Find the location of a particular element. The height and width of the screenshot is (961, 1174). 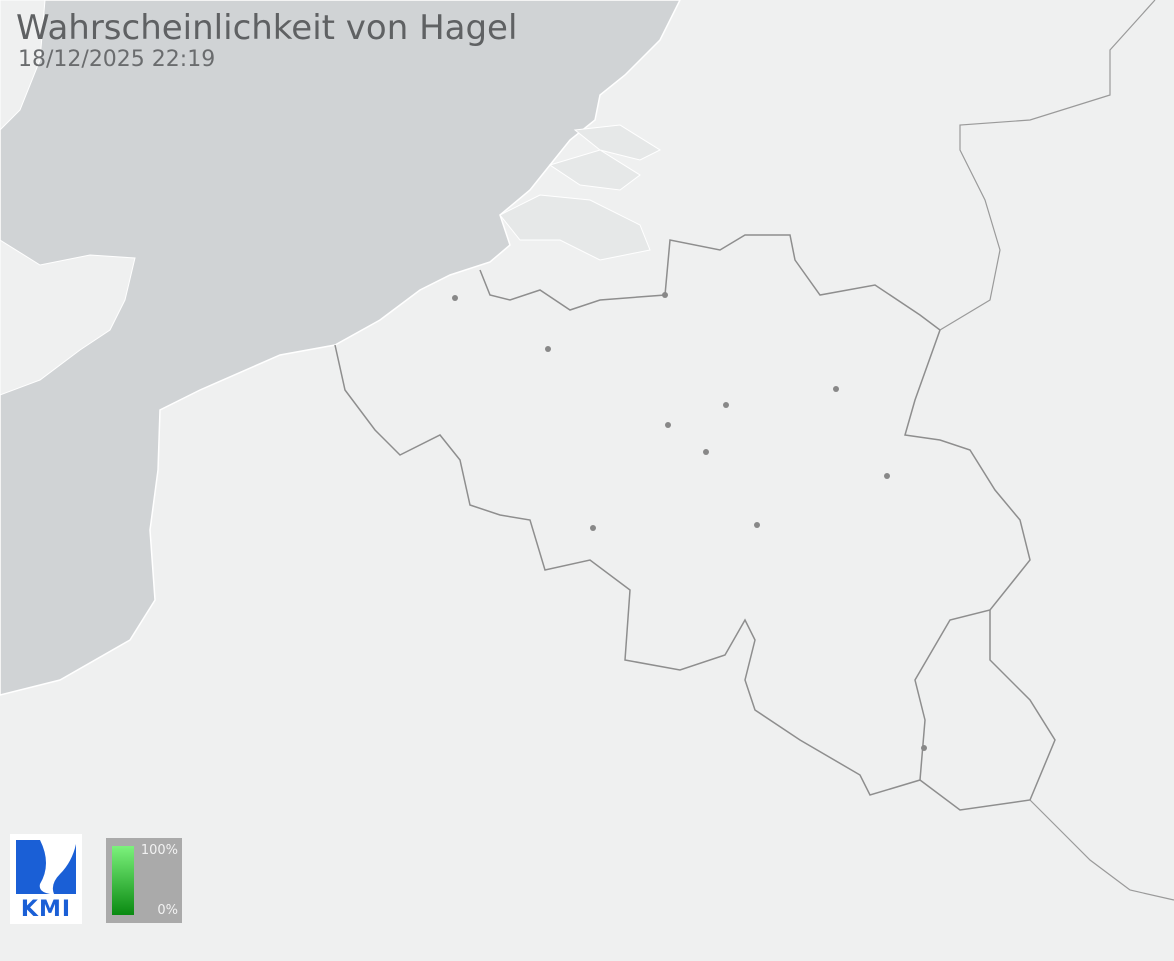

timestamp: 18/12/2025 22:19 is located at coordinates (117, 59).